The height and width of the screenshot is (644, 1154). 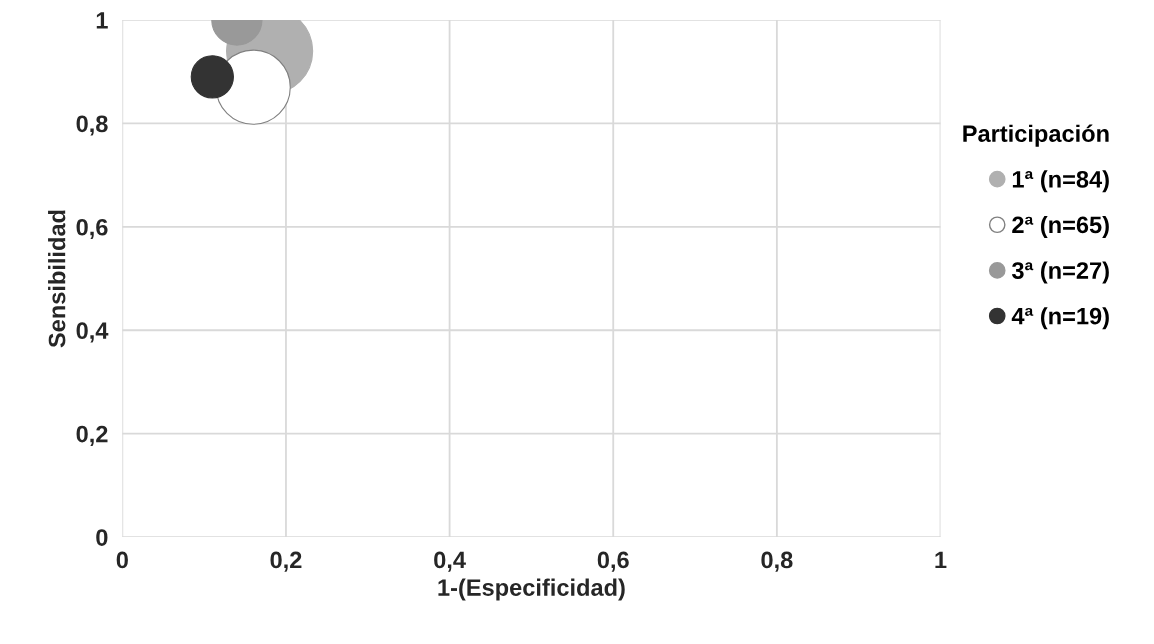 What do you see at coordinates (1060, 226) in the screenshot?
I see `legend-label: 2ª (n=65)` at bounding box center [1060, 226].